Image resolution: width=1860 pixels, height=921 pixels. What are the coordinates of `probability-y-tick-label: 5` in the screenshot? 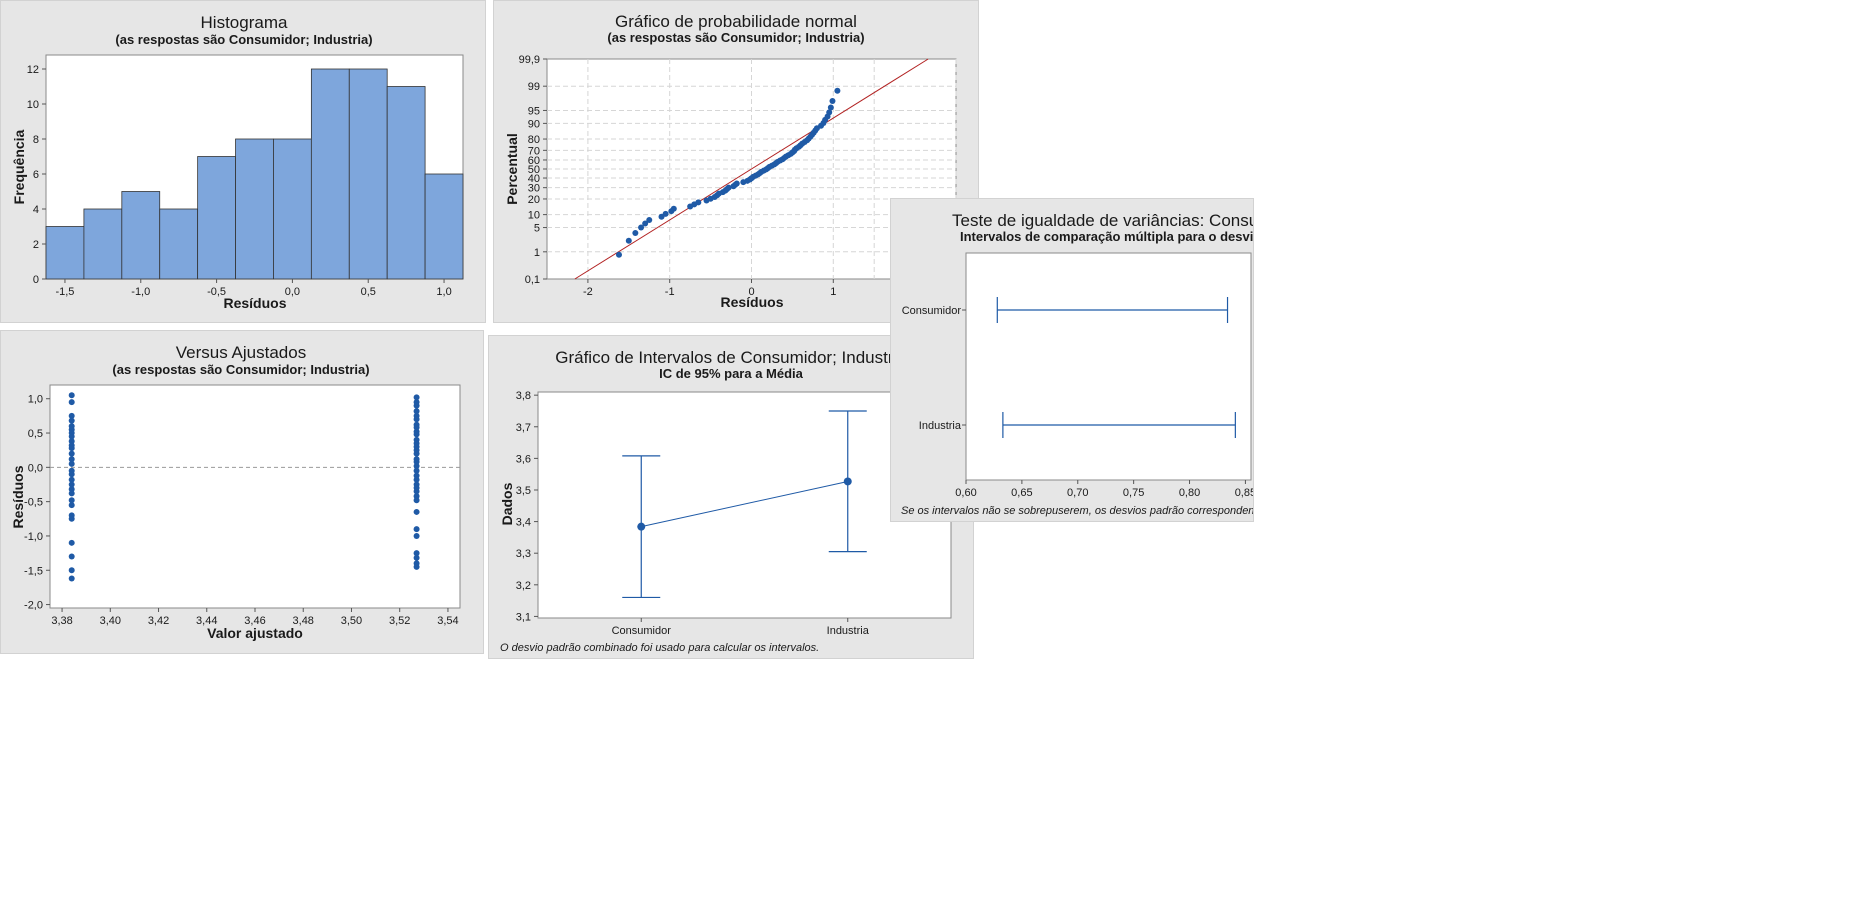 It's located at (537, 229).